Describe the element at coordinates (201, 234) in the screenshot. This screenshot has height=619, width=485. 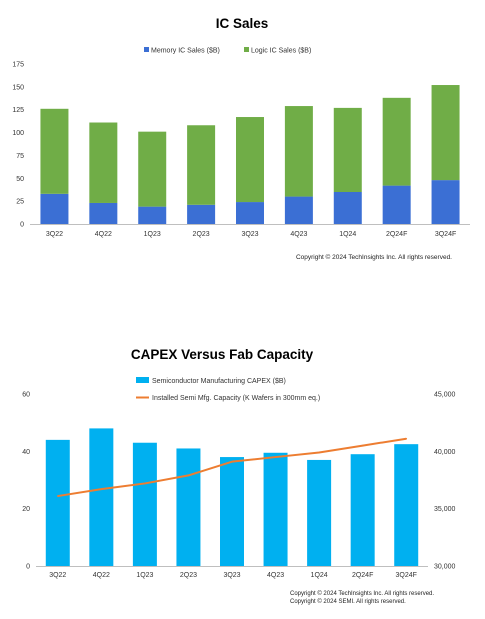
I see `chart1-x-tick-label: 2Q23` at that location.